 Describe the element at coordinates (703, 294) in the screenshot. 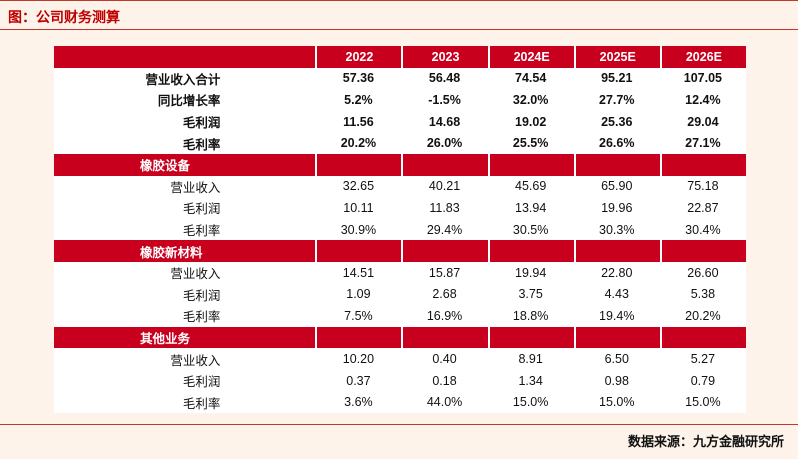

I see `table-cell: 5.38` at that location.